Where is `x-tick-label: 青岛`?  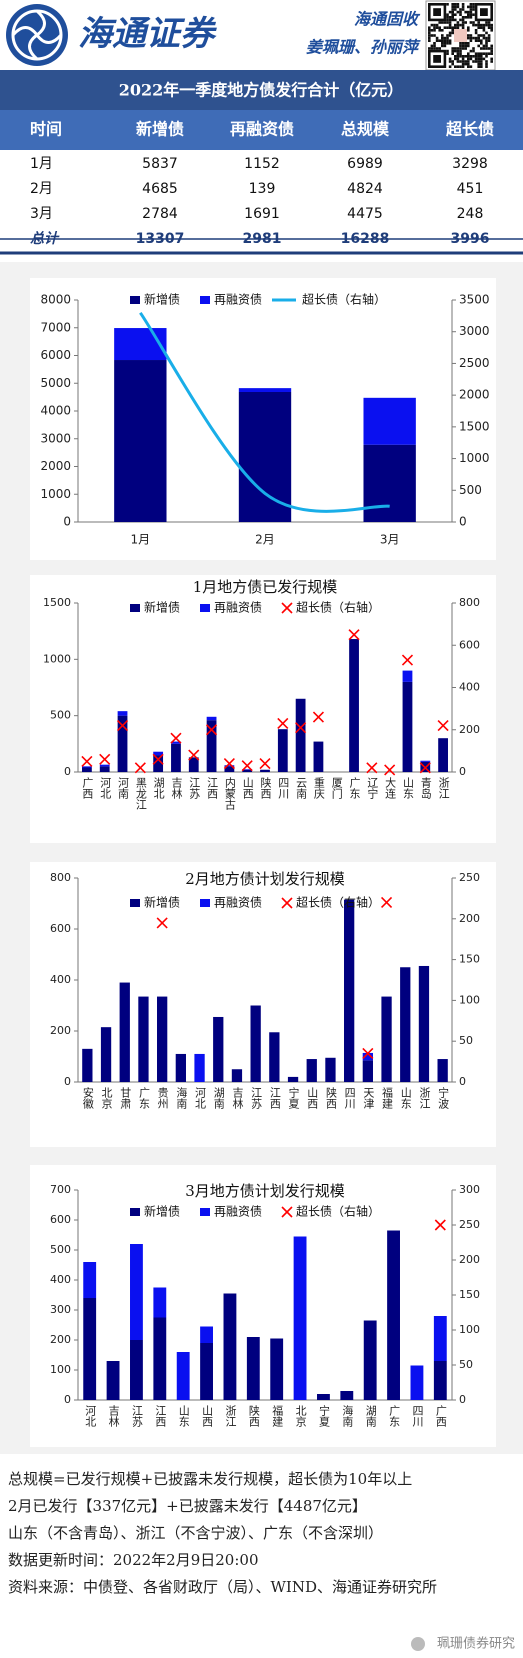
x-tick-label: 青岛 is located at coordinates (425, 788).